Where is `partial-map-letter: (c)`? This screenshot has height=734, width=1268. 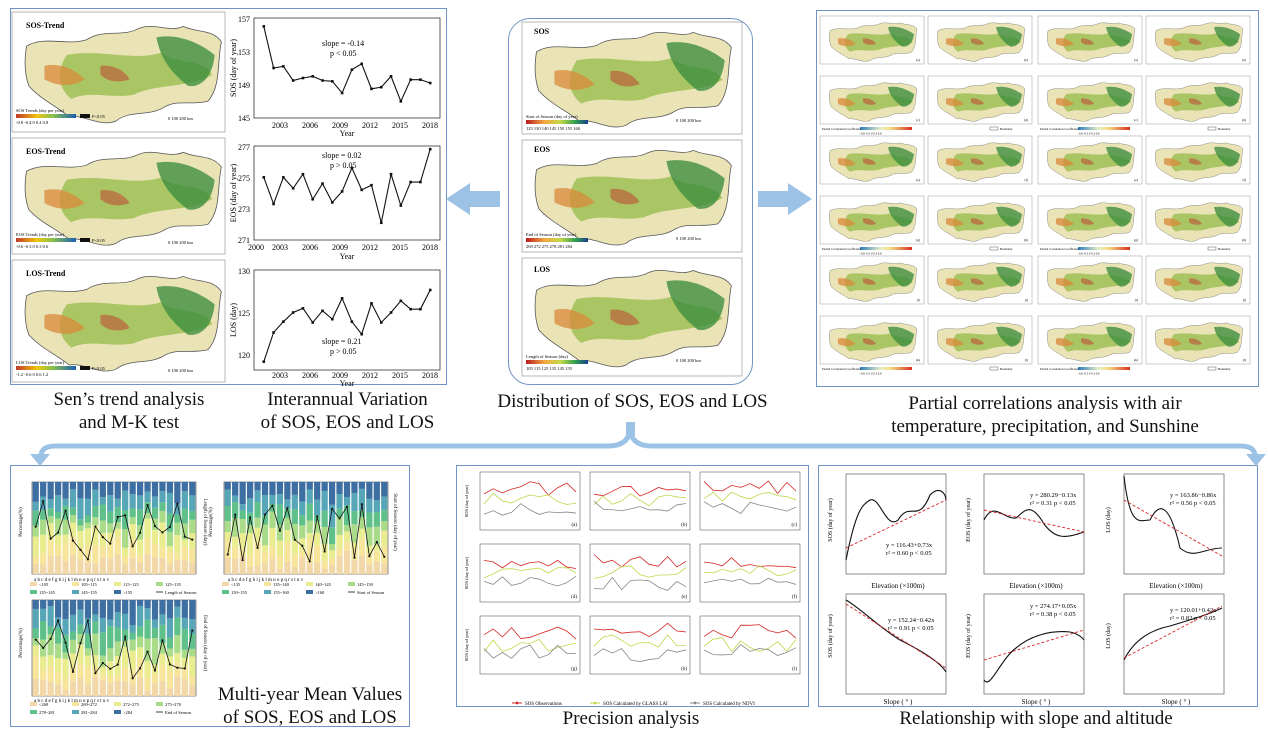 partial-map-letter: (c) is located at coordinates (918, 120).